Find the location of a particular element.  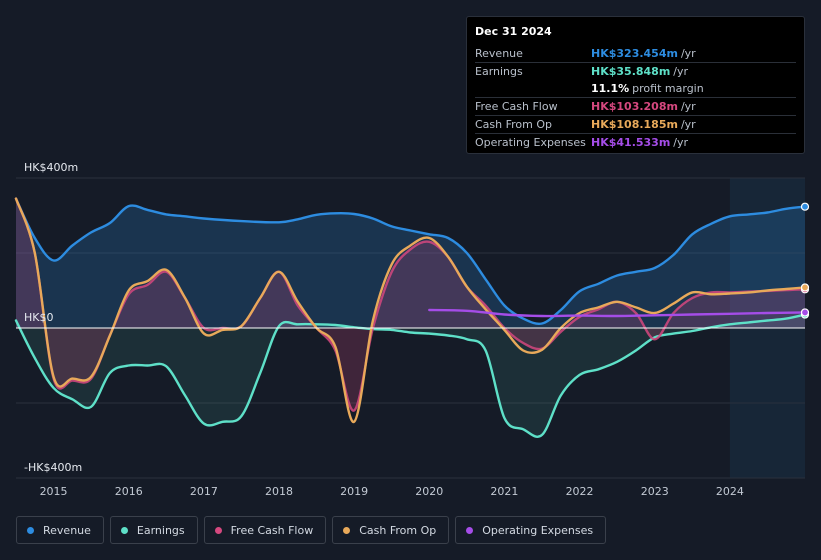

opex-endpoint-marker is located at coordinates (805, 312).